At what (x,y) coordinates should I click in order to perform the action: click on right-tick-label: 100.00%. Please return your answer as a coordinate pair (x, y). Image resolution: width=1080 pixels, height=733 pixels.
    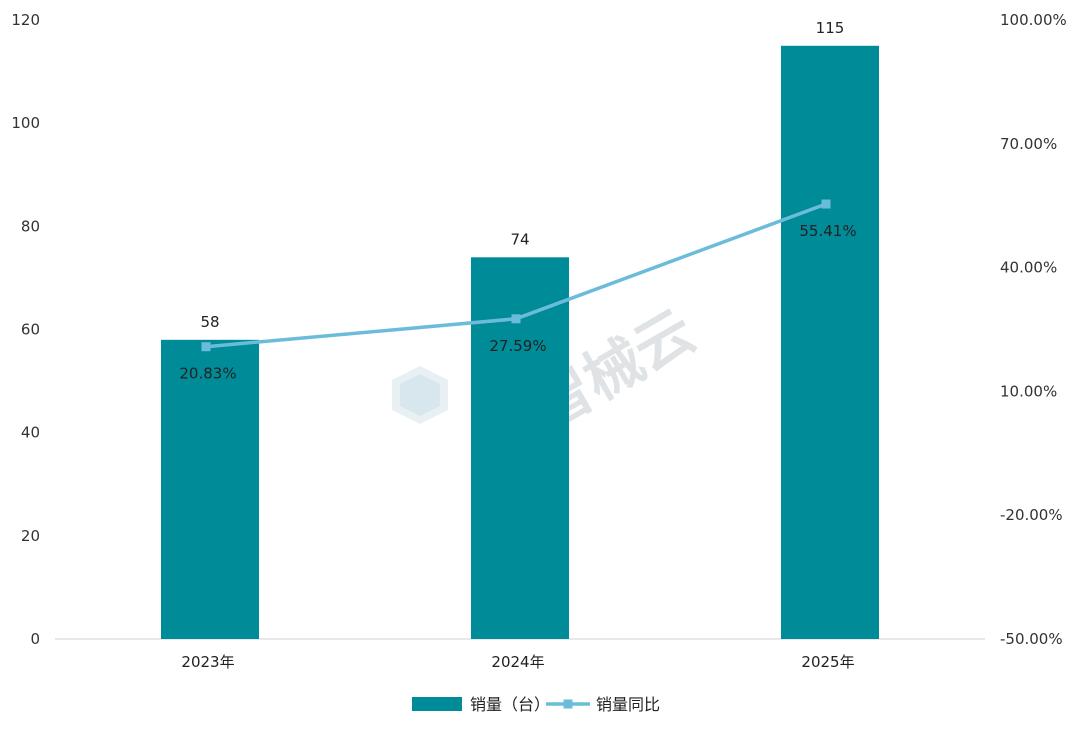
    Looking at the image, I should click on (1033, 20).